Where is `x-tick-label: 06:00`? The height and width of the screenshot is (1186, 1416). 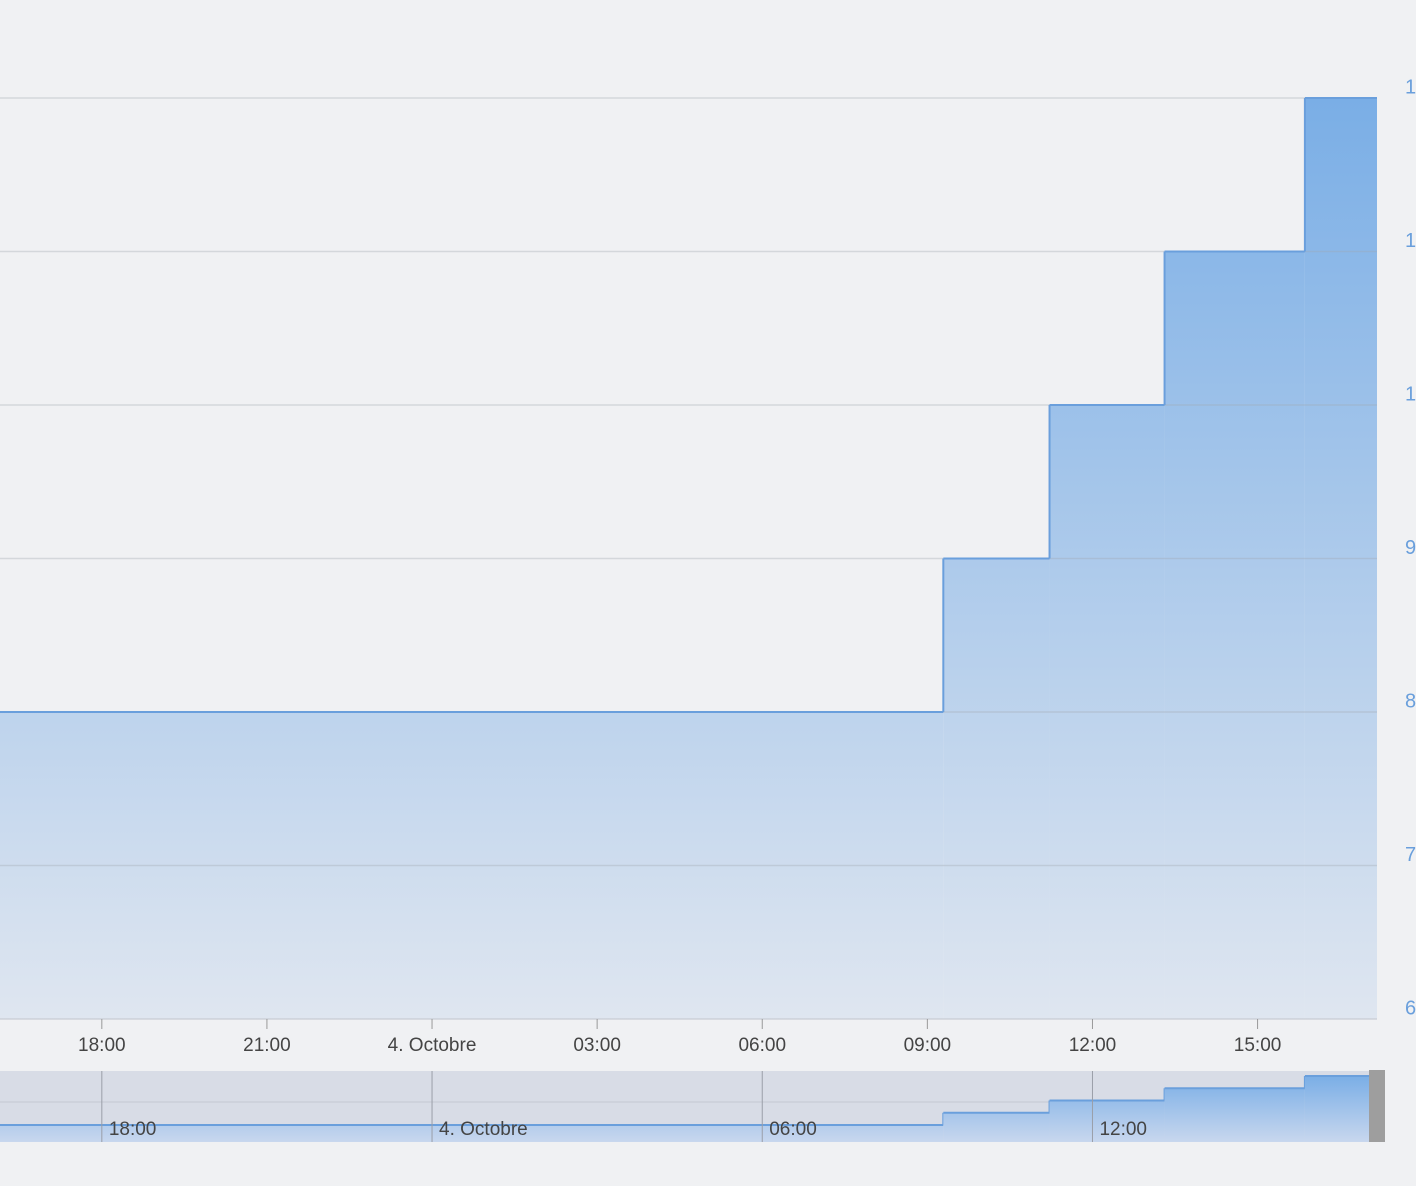 x-tick-label: 06:00 is located at coordinates (762, 1045).